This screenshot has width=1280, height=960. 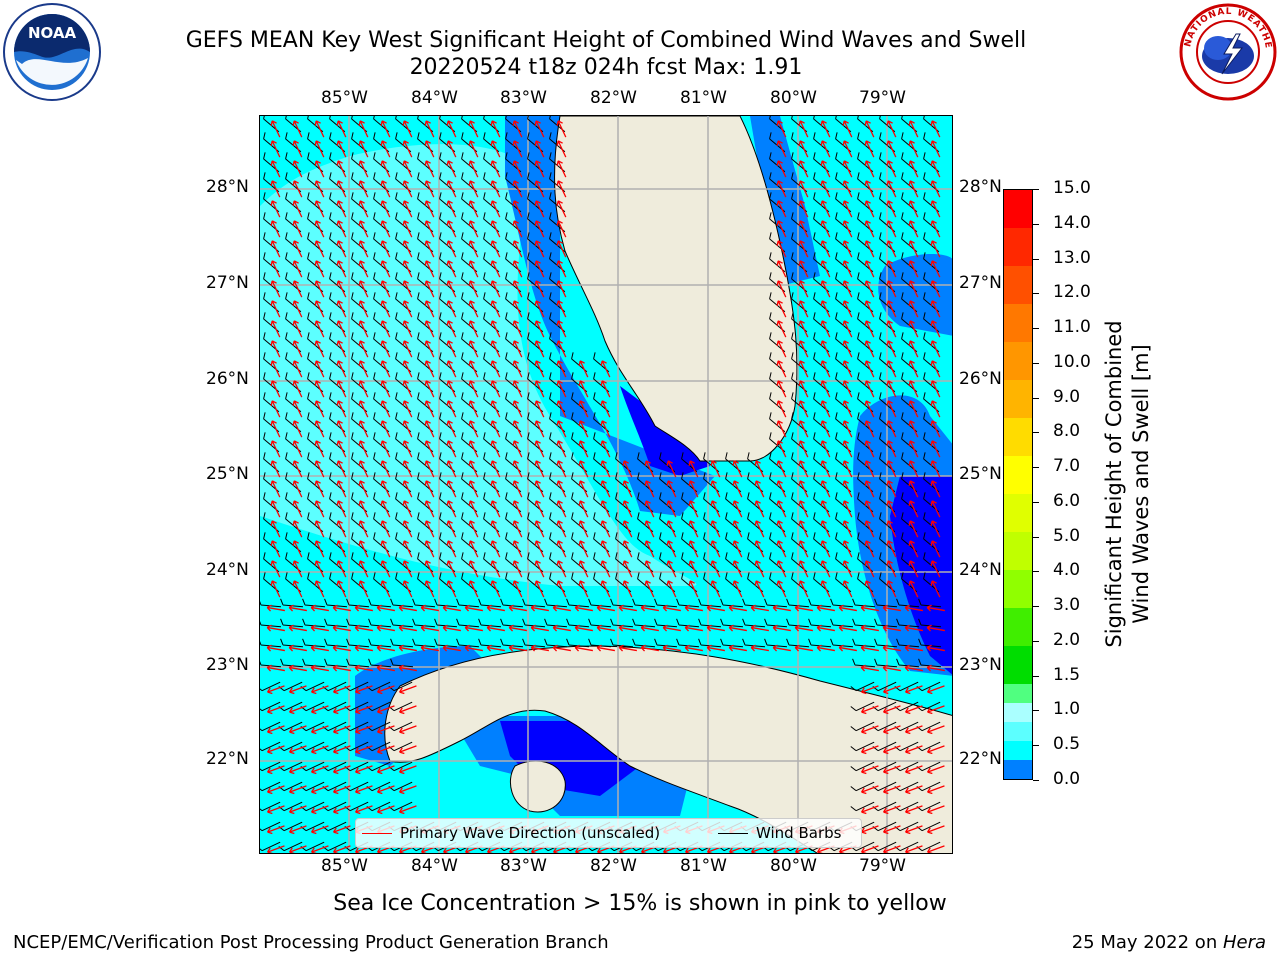 What do you see at coordinates (606, 67) in the screenshot?
I see `chart-subtitle: 20220524 t18z 024h fcst Max: 1.91` at bounding box center [606, 67].